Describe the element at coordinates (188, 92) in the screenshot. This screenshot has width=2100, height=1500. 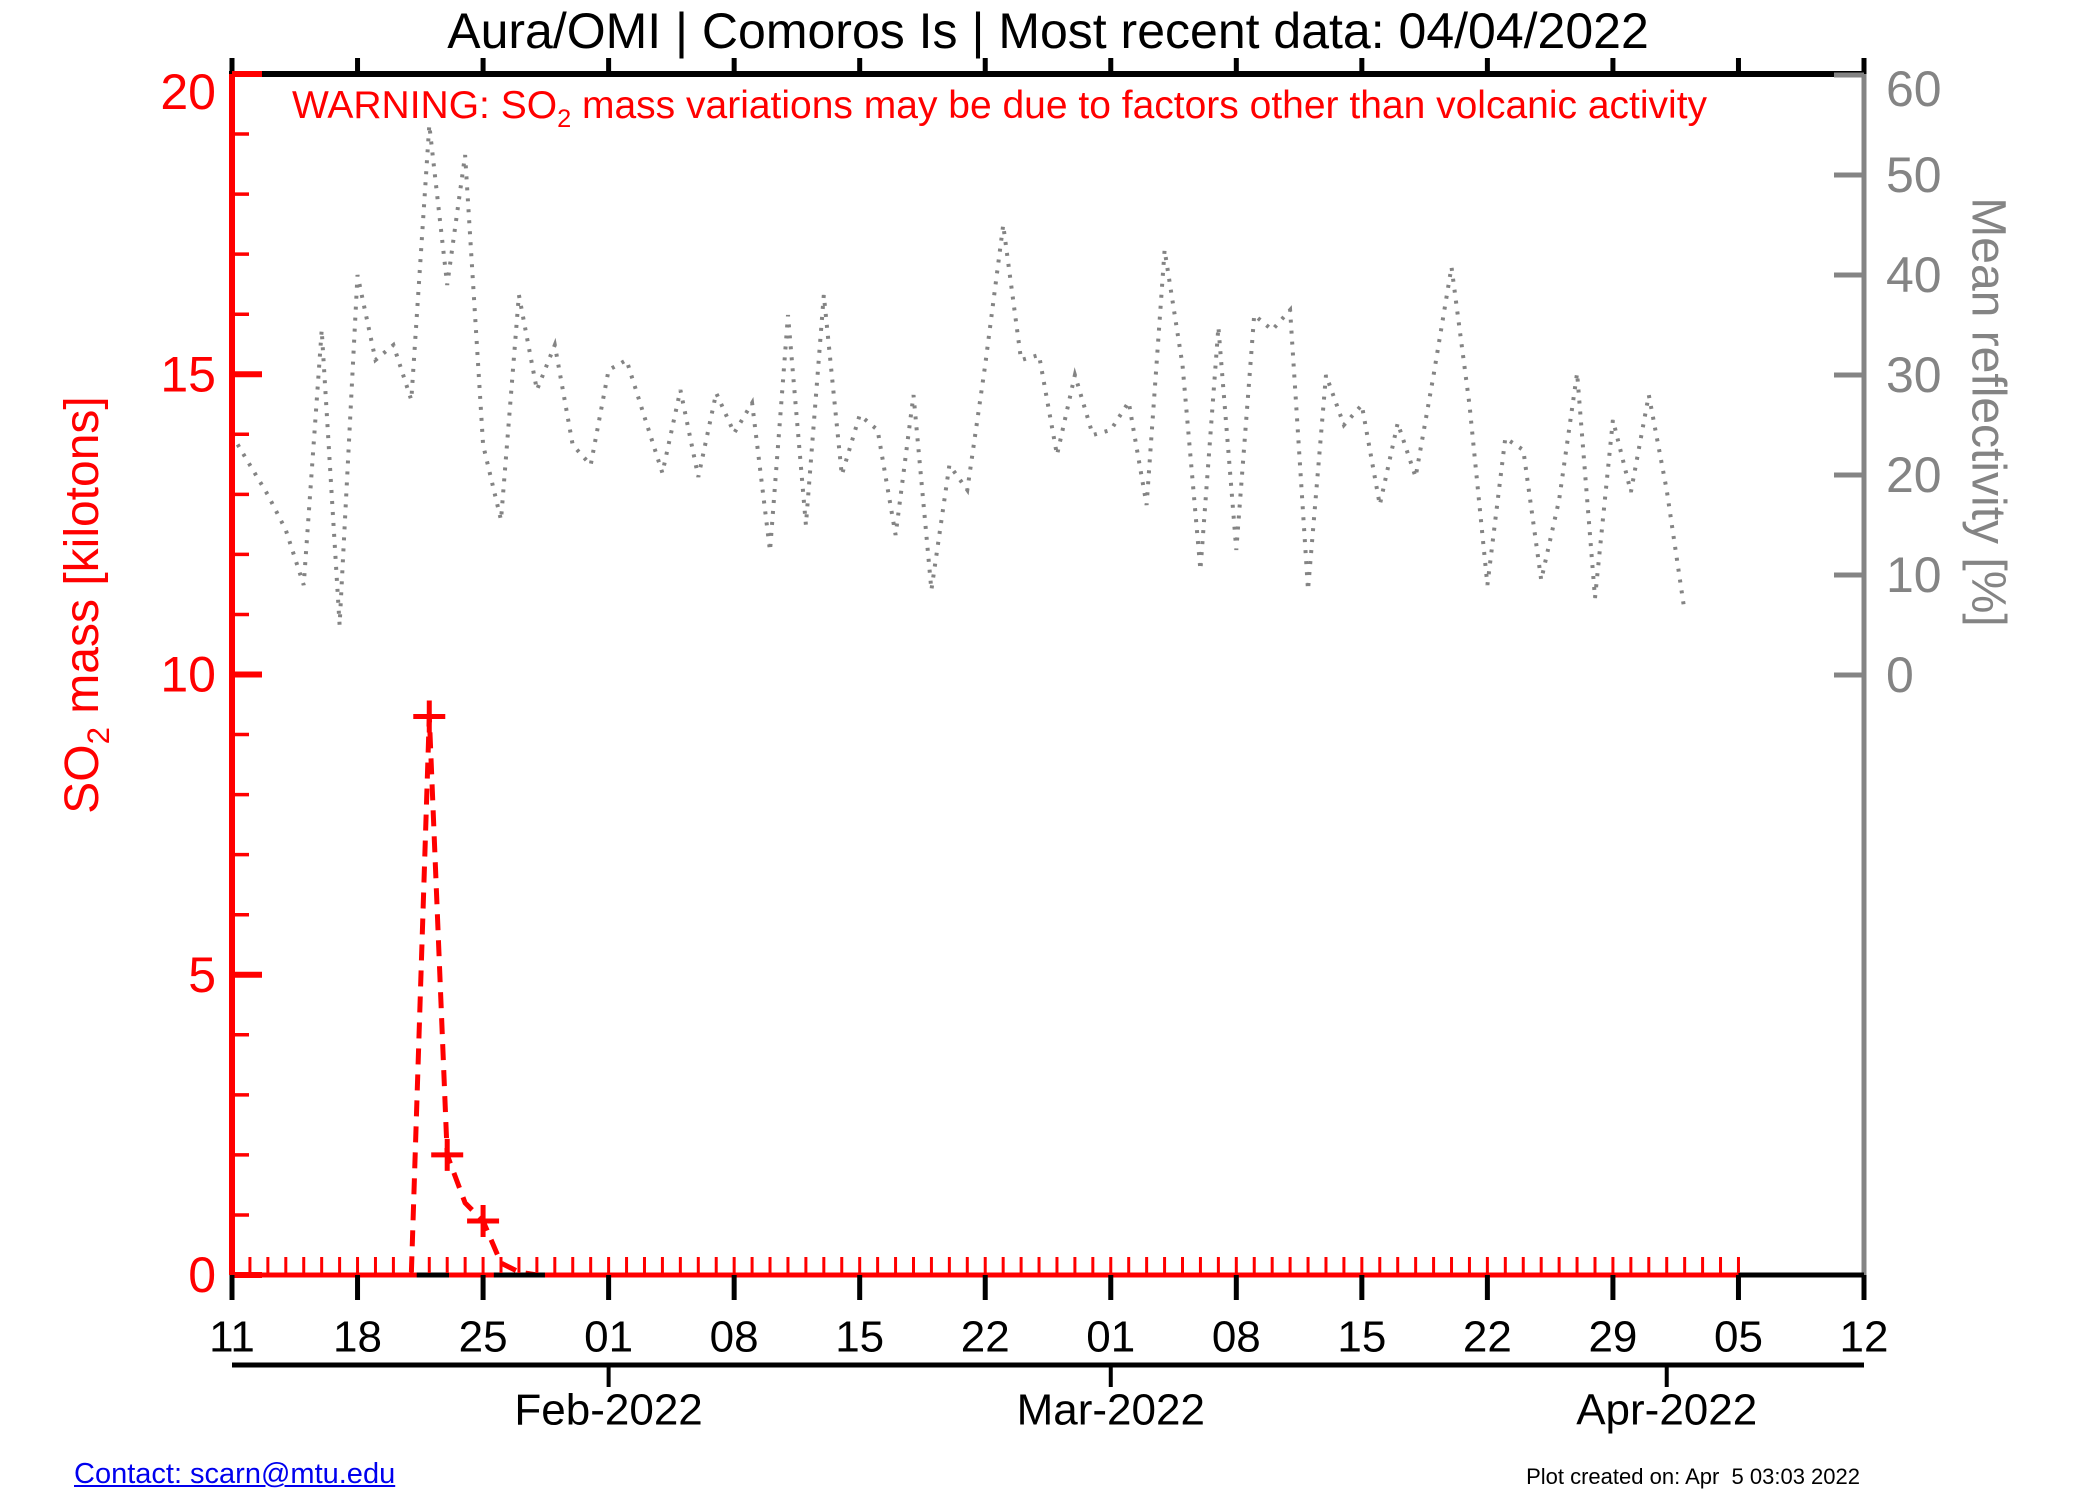
I see `left-axis-tick-label: 20` at that location.